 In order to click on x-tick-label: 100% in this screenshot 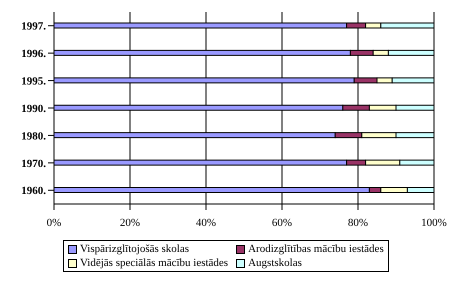, I will do `click(434, 222)`.